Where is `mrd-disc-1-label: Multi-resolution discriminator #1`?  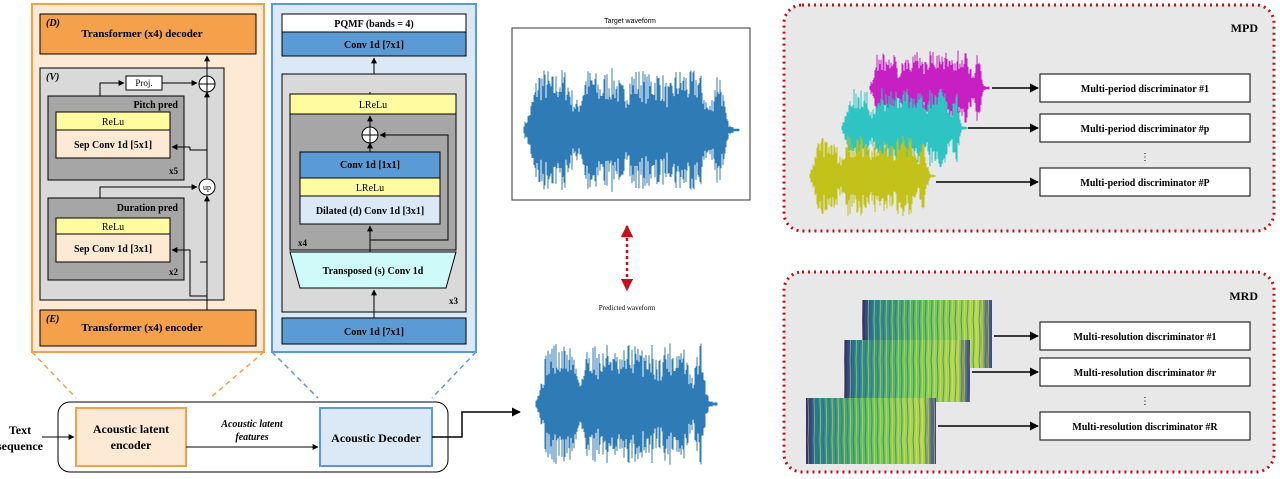 mrd-disc-1-label: Multi-resolution discriminator #1 is located at coordinates (1145, 337).